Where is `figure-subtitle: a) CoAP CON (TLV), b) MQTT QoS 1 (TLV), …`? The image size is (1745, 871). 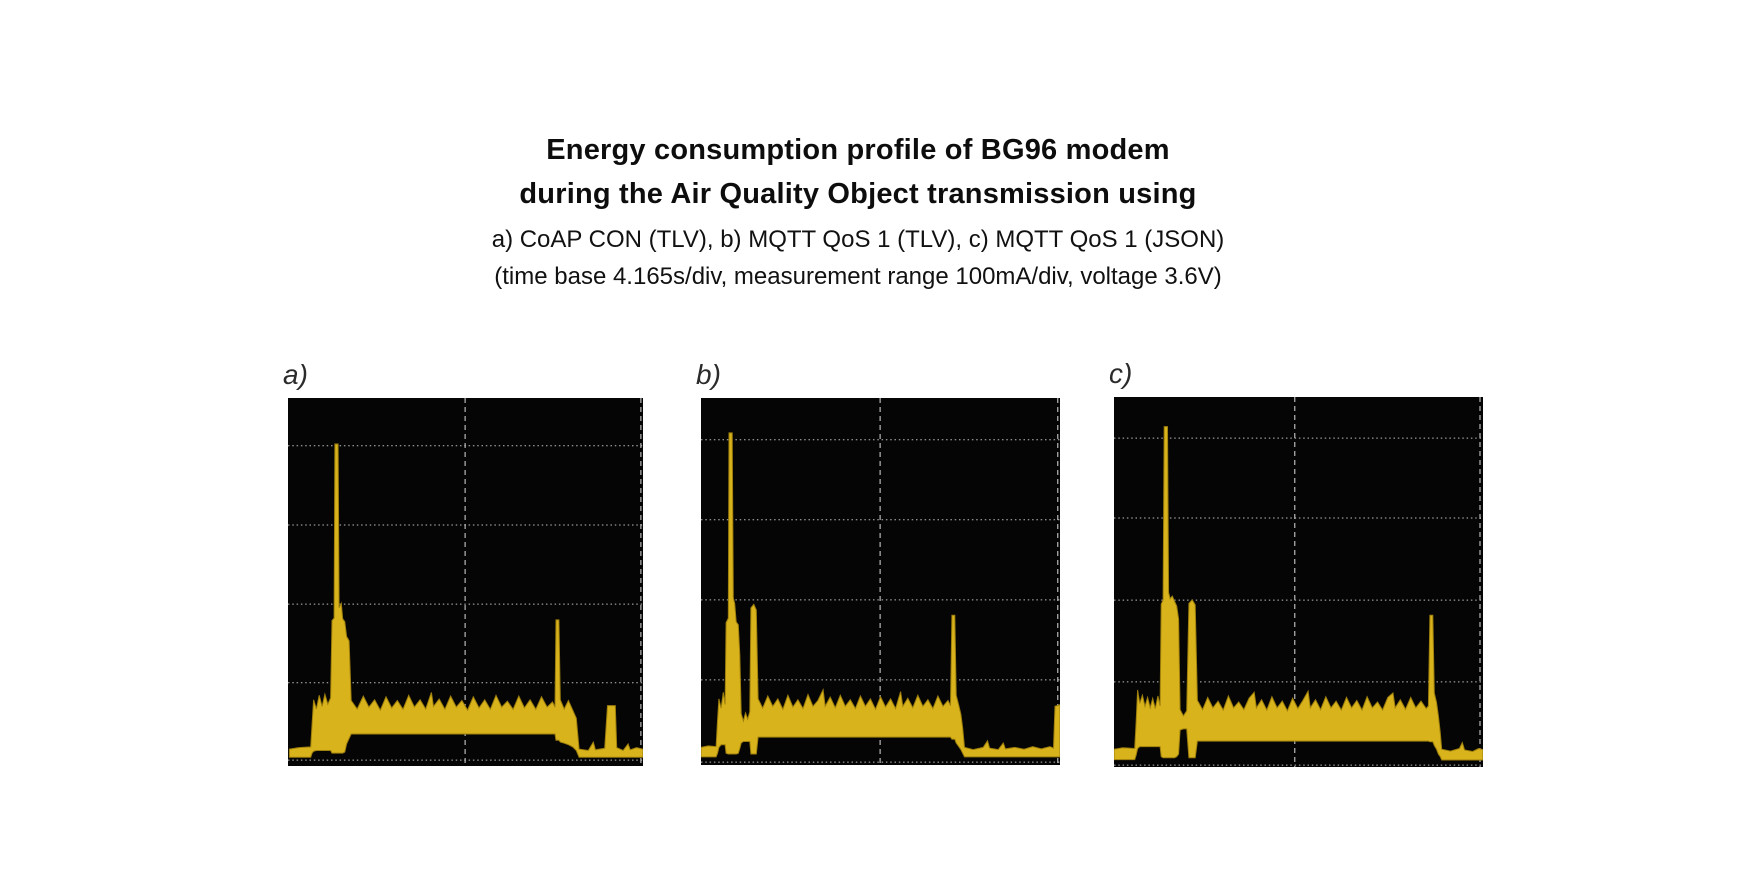 figure-subtitle: a) CoAP CON (TLV), b) MQTT QoS 1 (TLV), … is located at coordinates (858, 258).